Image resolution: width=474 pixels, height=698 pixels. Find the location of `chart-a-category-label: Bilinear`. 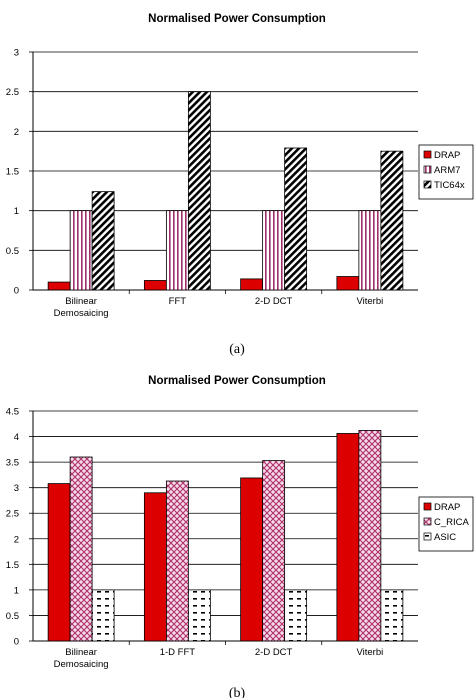

chart-a-category-label: Bilinear is located at coordinates (81, 301).